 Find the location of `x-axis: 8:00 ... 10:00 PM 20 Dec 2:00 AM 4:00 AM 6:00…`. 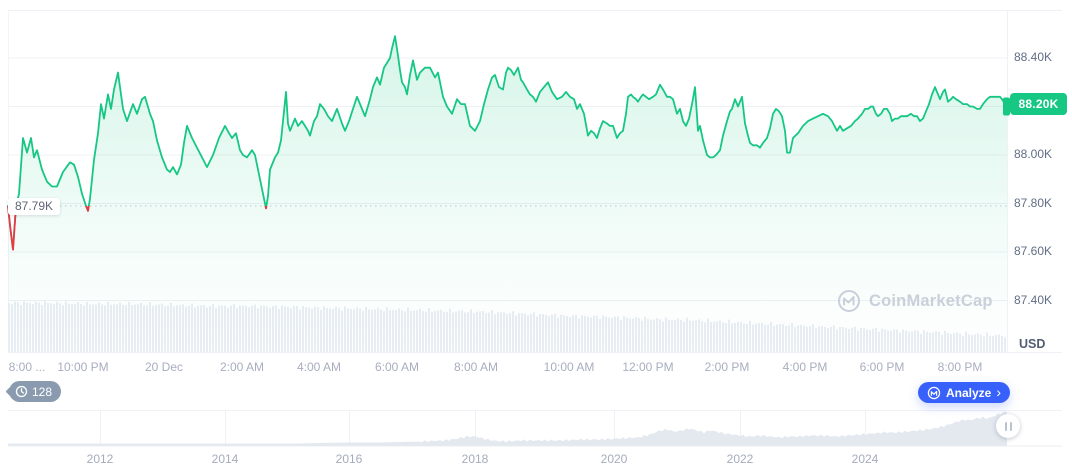

x-axis: 8:00 ... 10:00 PM 20 Dec 2:00 AM 4:00 AM 6:00… is located at coordinates (536, 368).